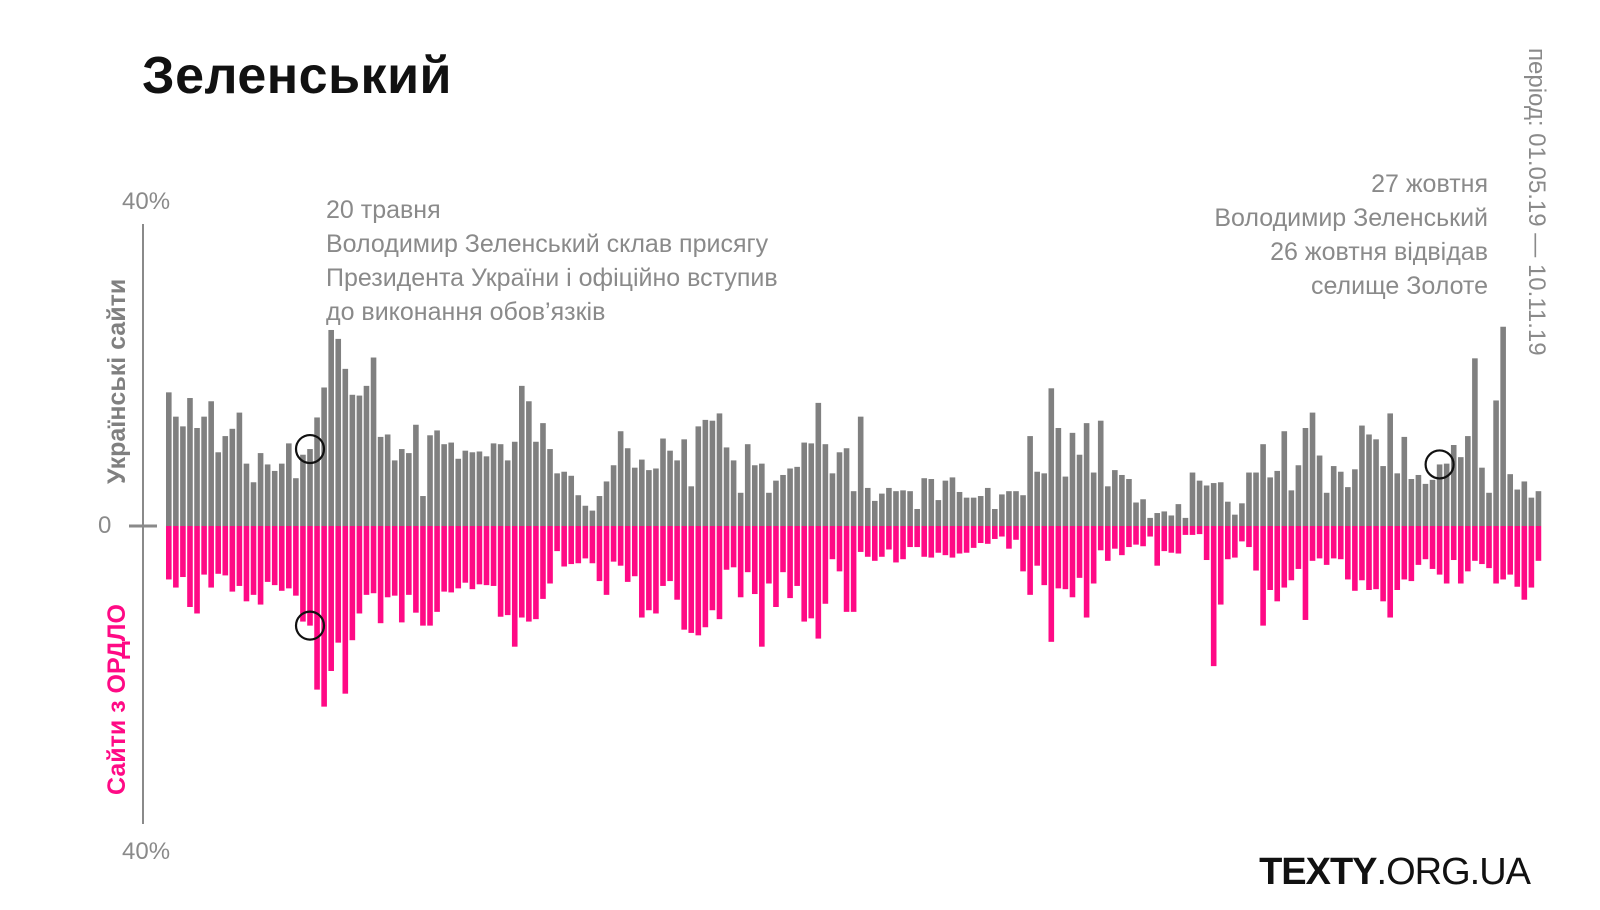  What do you see at coordinates (146, 851) in the screenshot?
I see `y-tick-label-bottom: 40%` at bounding box center [146, 851].